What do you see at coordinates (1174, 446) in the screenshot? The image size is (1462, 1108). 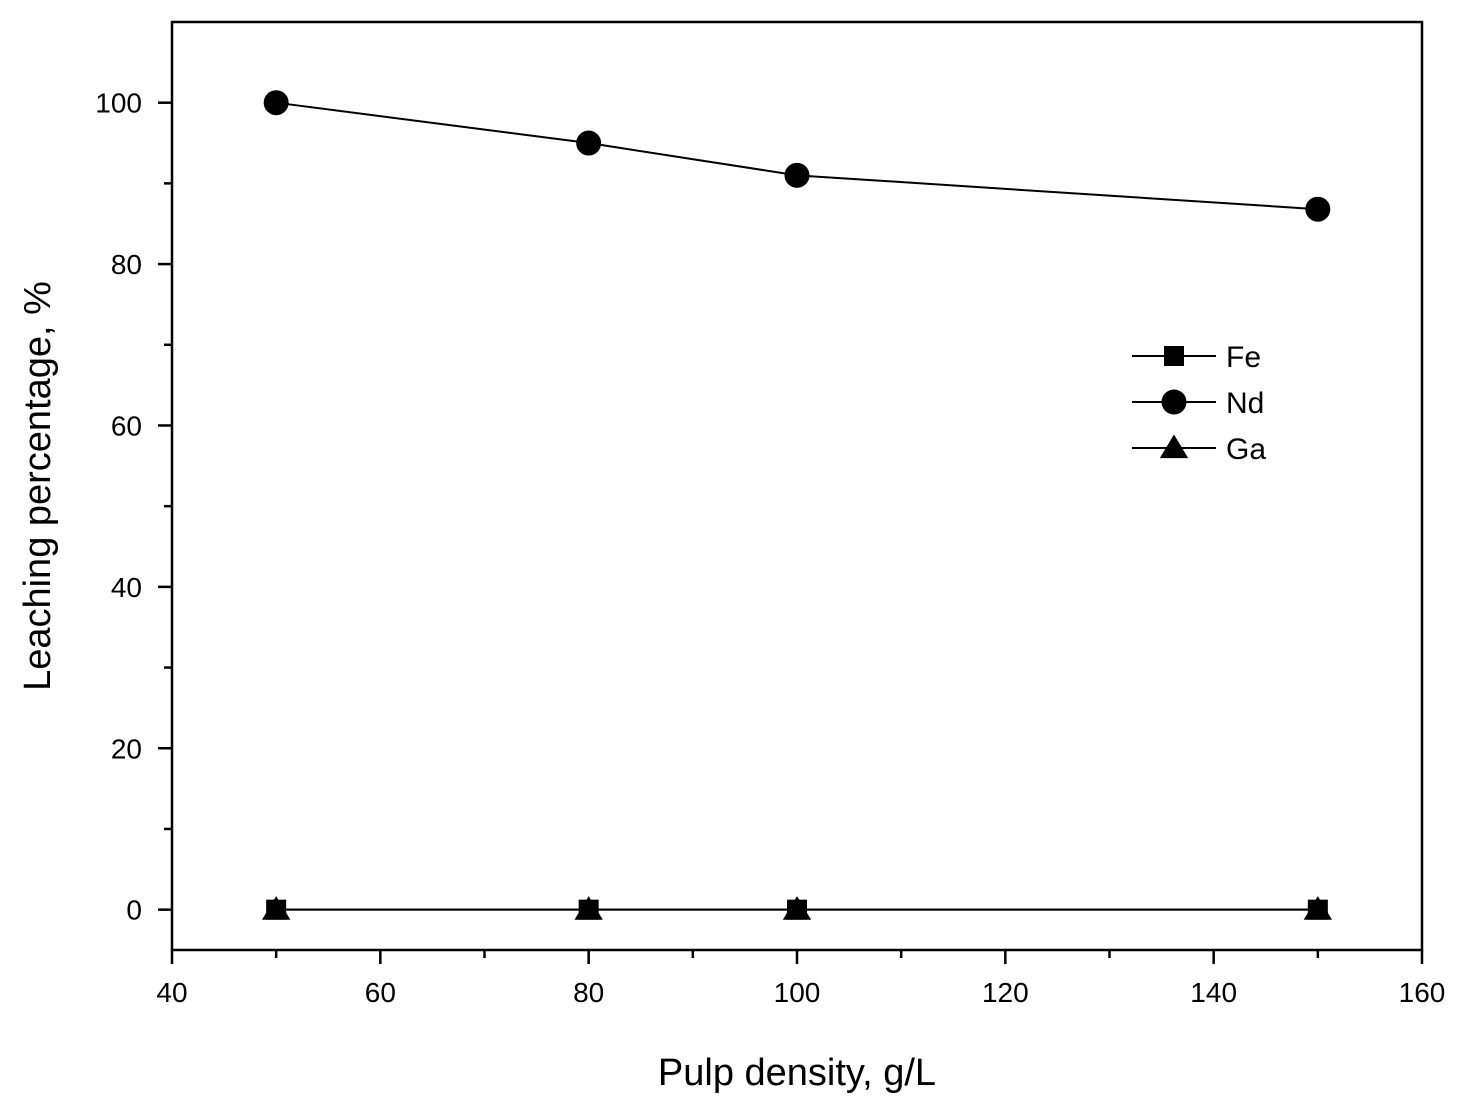 I see `legend-marker-ga` at bounding box center [1174, 446].